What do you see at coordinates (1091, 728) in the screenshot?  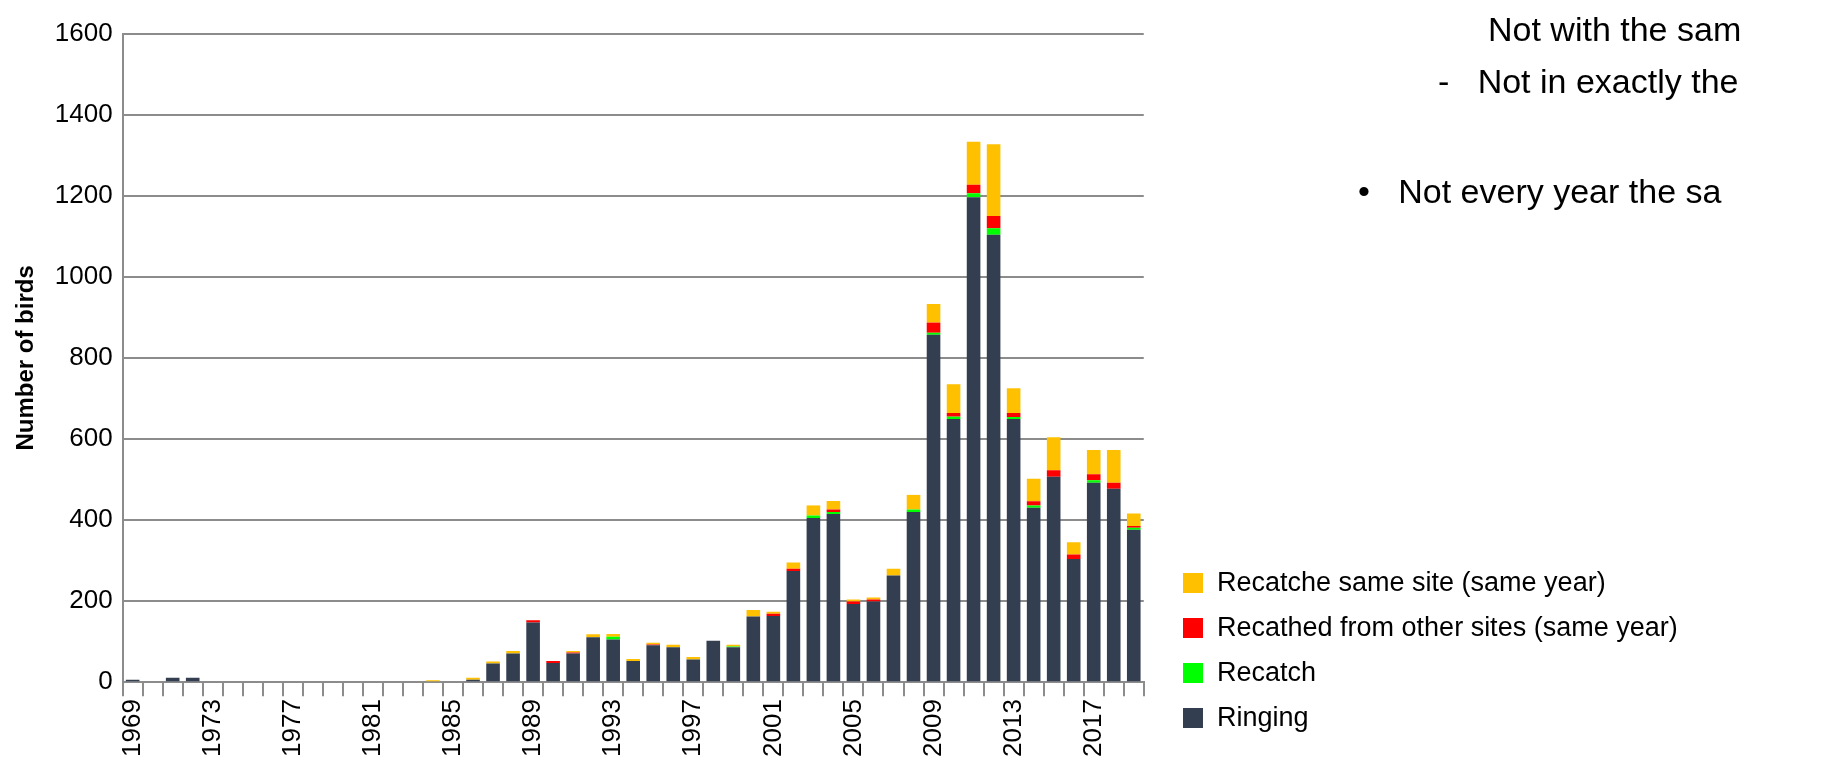 I see `x-tick-label: 2017` at bounding box center [1091, 728].